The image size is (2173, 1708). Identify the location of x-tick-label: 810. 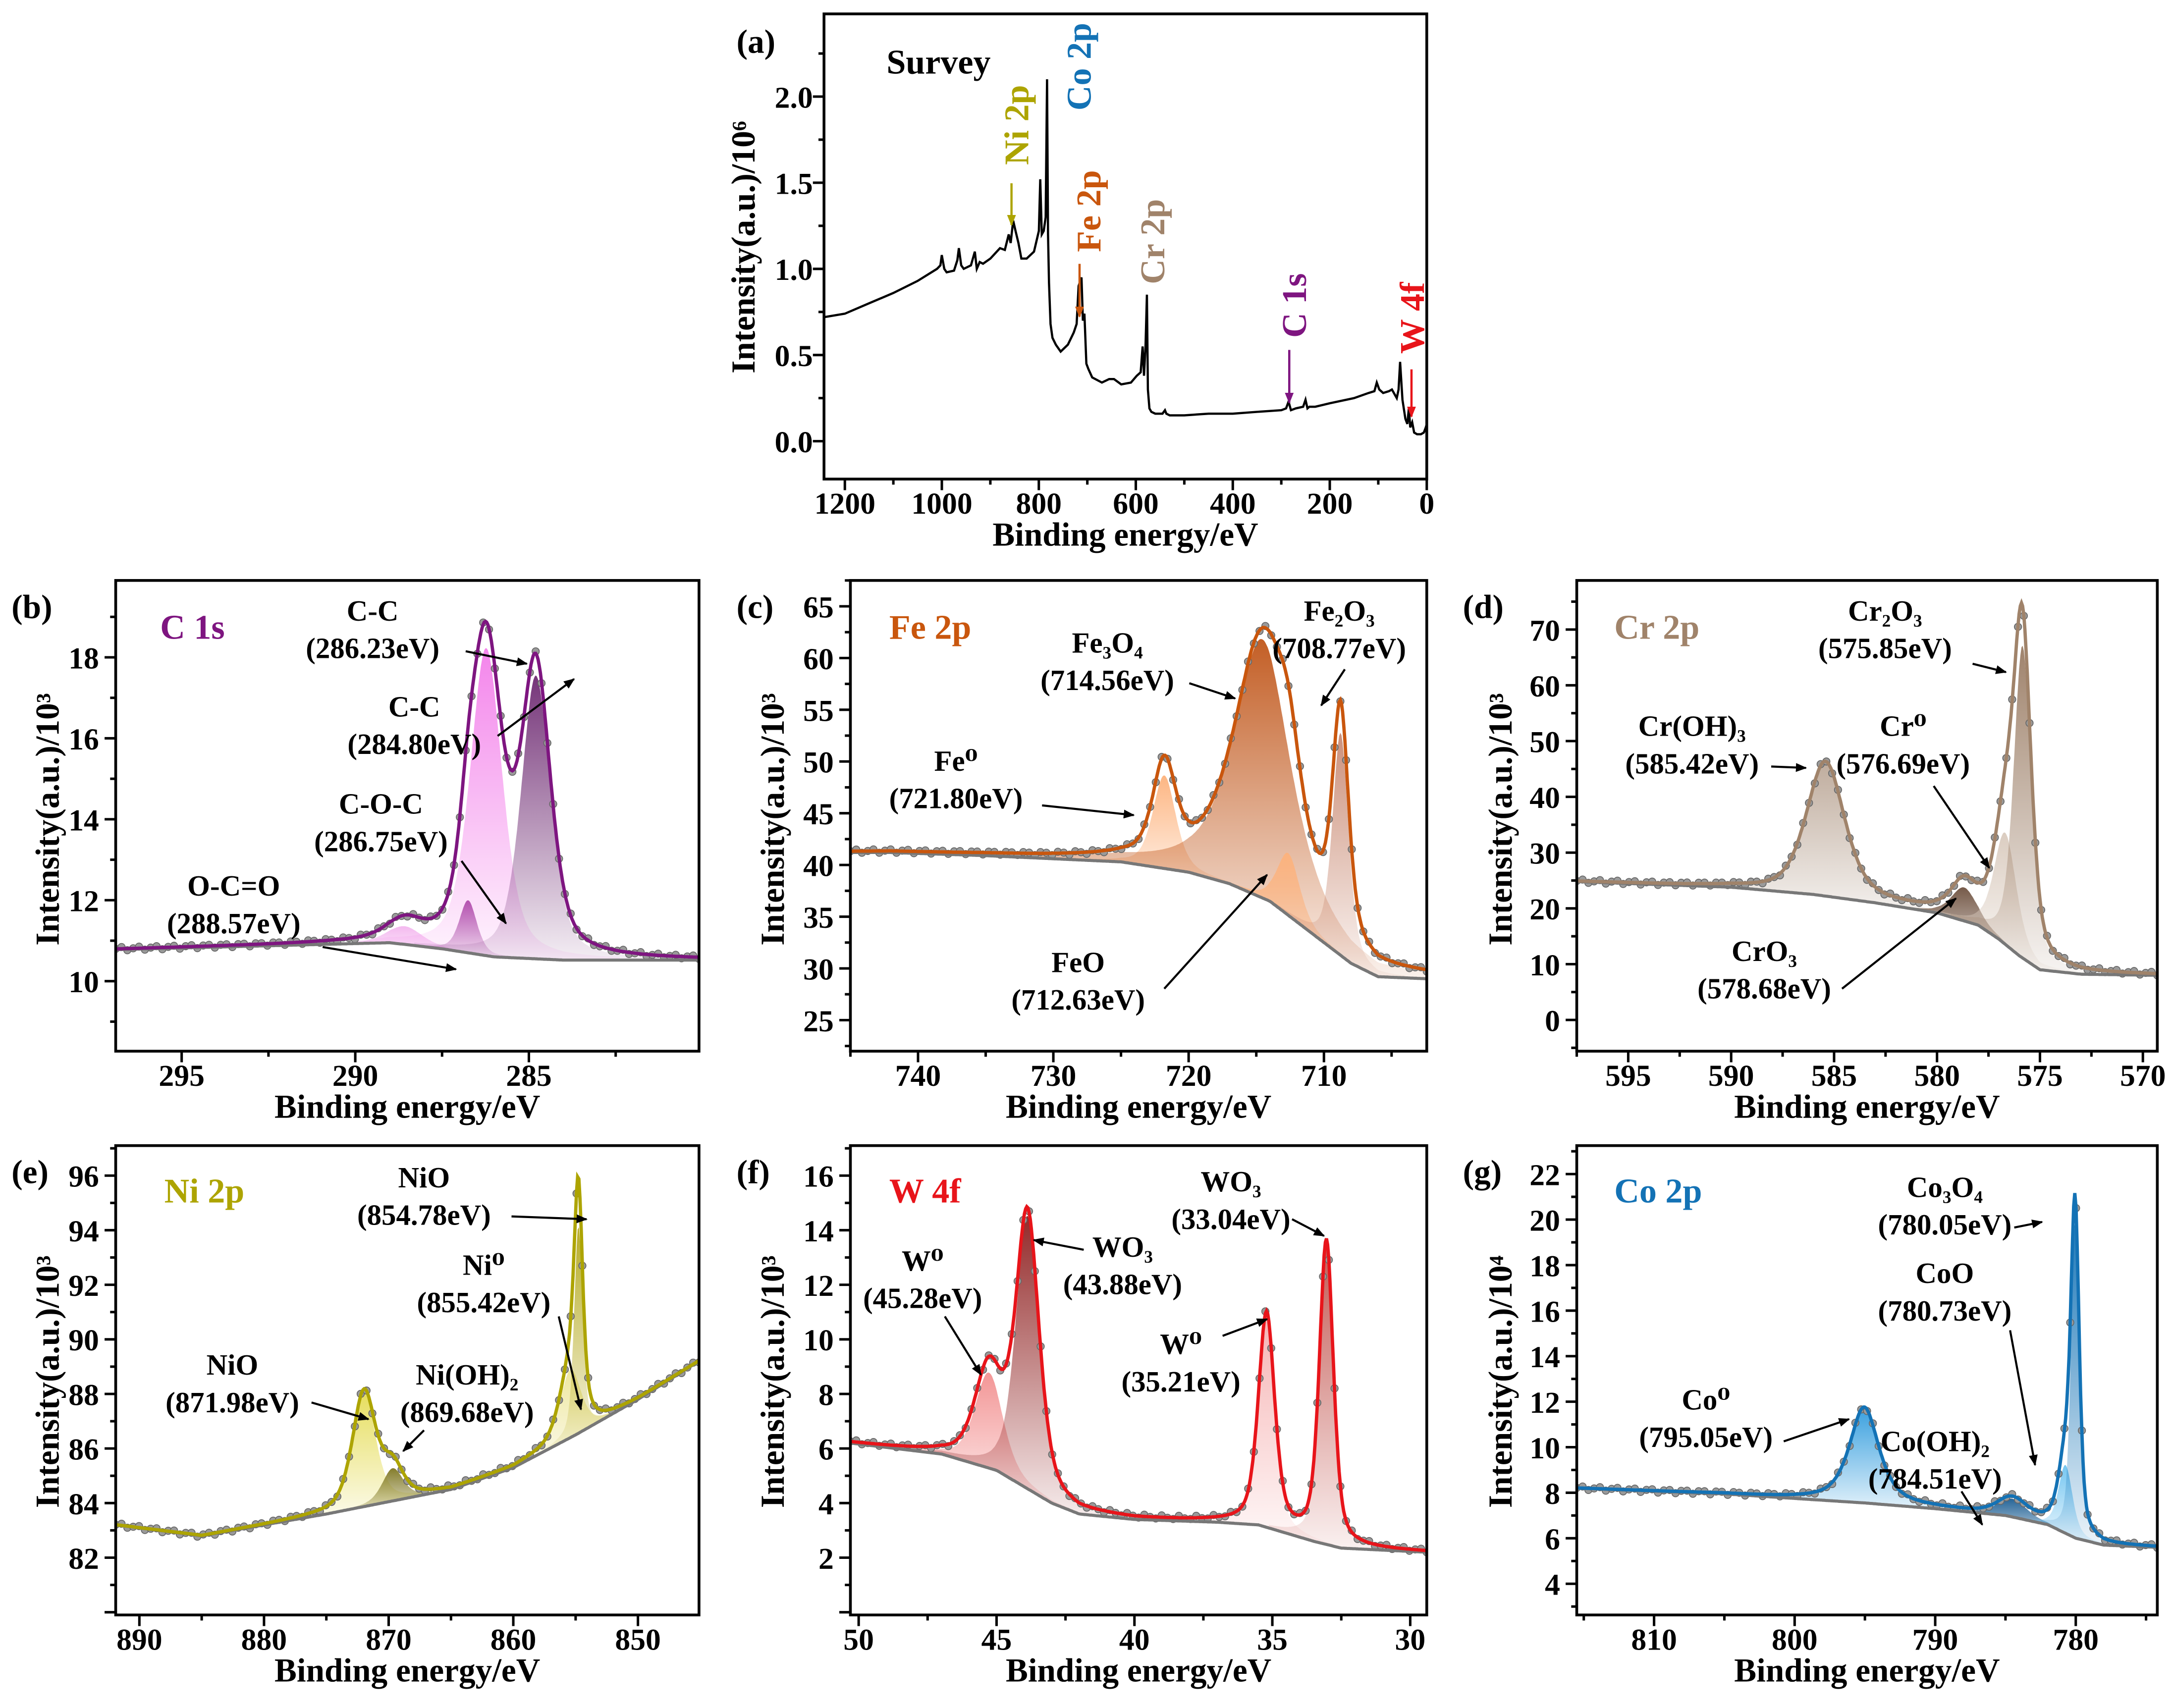
(1654, 1639).